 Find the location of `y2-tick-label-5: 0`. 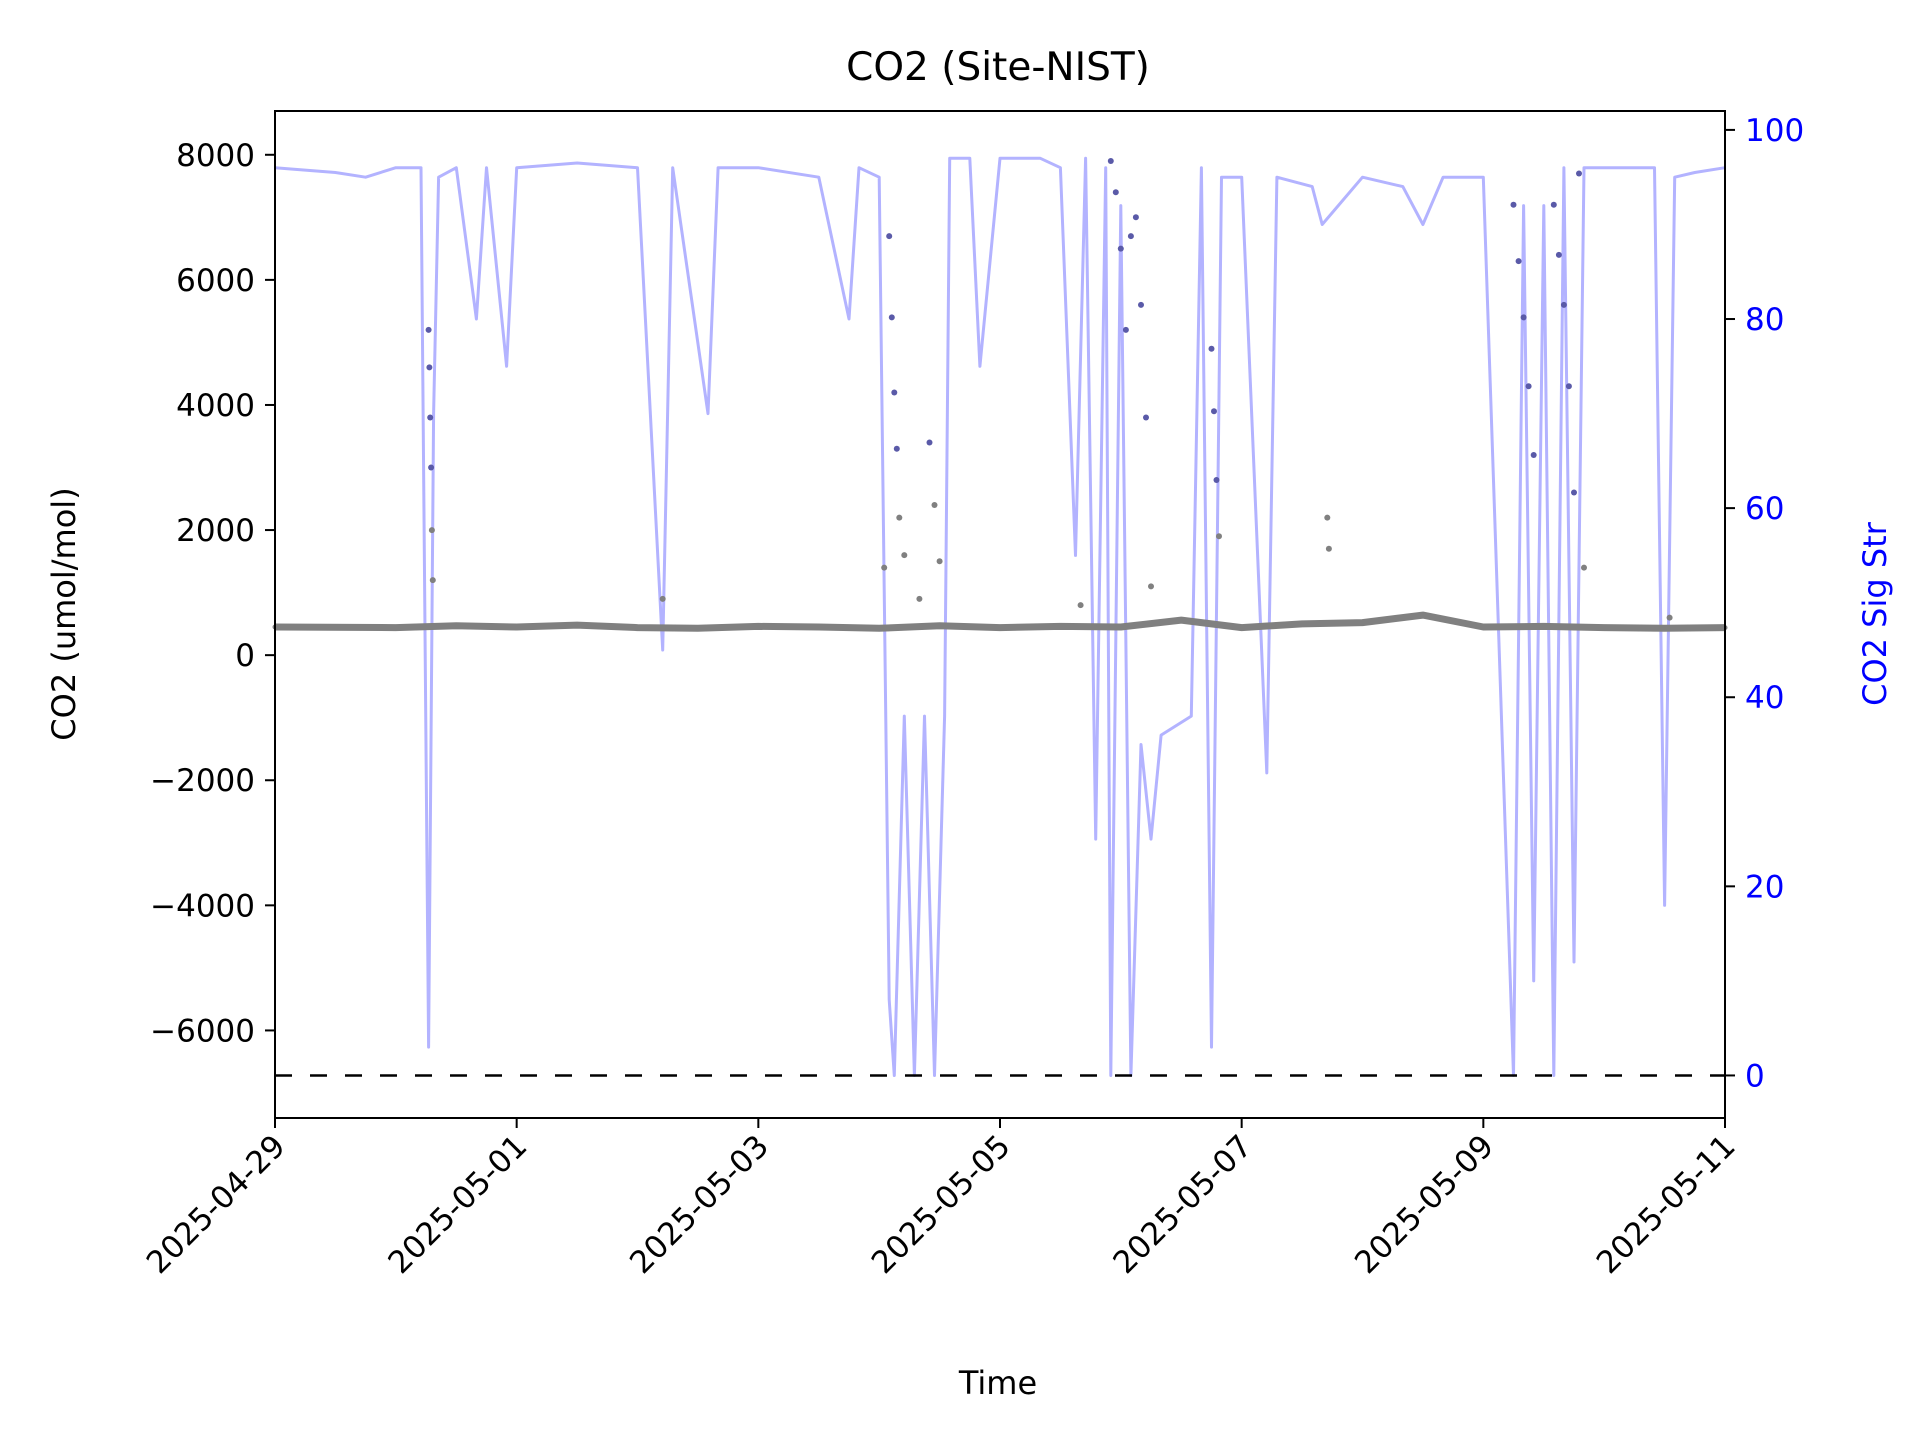

y2-tick-label-5: 0 is located at coordinates (1755, 1076).